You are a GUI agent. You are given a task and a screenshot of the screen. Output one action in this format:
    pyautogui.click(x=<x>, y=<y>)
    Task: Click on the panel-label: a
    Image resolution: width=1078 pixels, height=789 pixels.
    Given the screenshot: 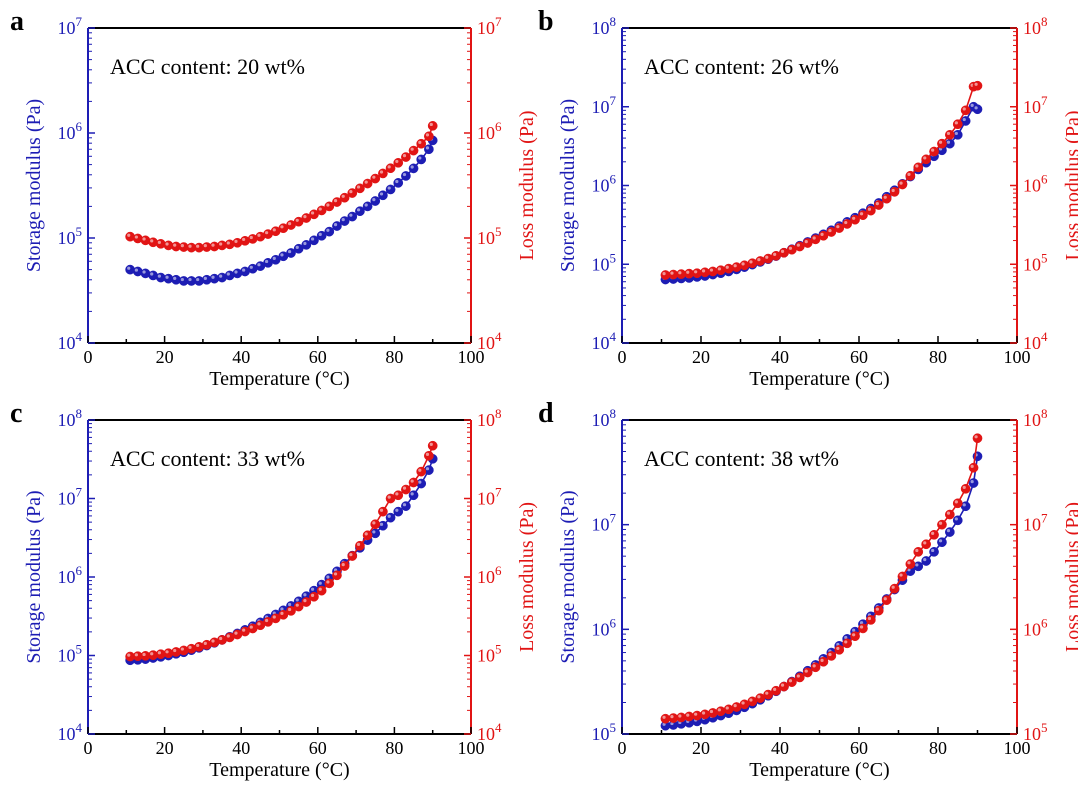 What is the action you would take?
    pyautogui.click(x=17, y=21)
    